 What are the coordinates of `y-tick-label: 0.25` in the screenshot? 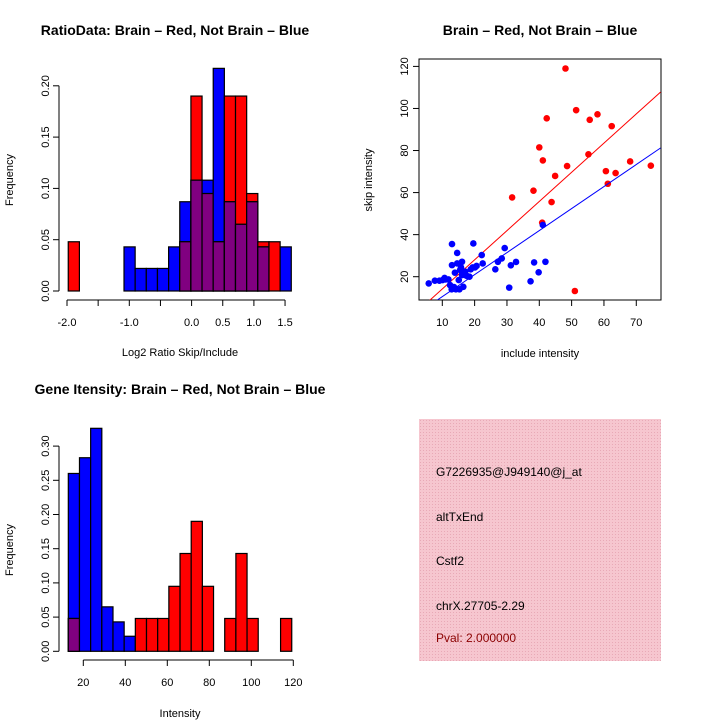 It's located at (46, 480).